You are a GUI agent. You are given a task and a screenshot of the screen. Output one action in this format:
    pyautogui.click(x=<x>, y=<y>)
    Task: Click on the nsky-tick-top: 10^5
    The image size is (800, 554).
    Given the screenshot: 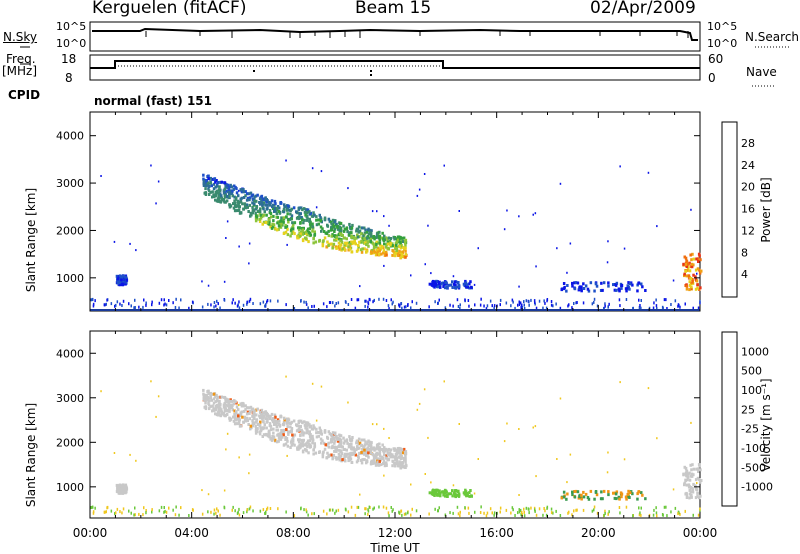 What is the action you would take?
    pyautogui.click(x=71, y=26)
    